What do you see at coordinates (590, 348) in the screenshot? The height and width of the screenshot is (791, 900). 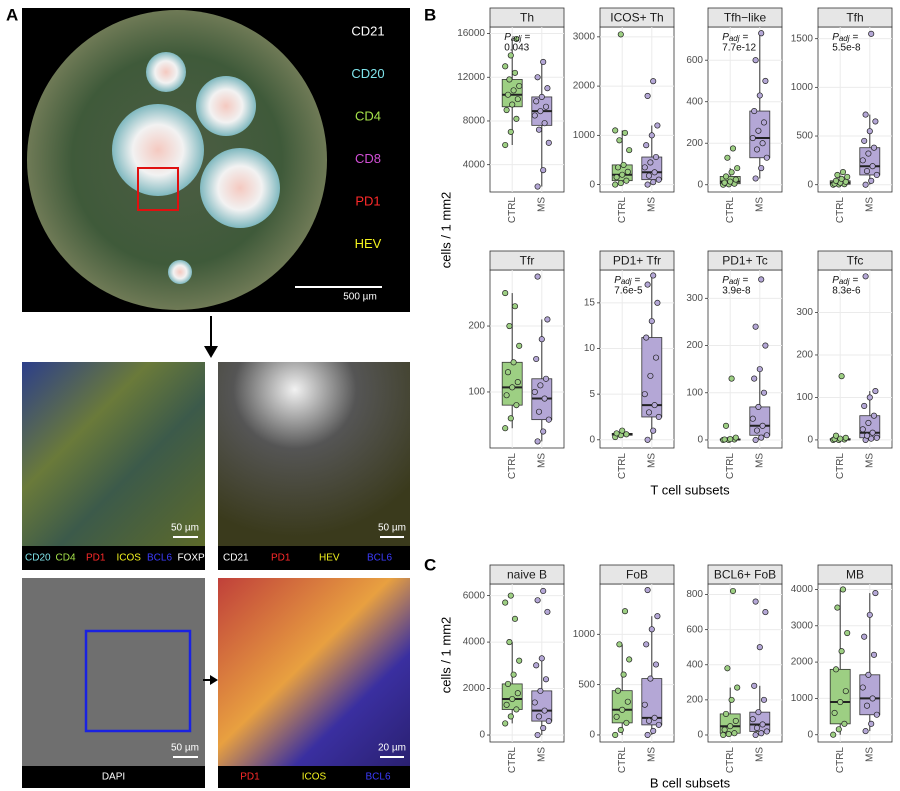 I see `y-tick-label: 10` at bounding box center [590, 348].